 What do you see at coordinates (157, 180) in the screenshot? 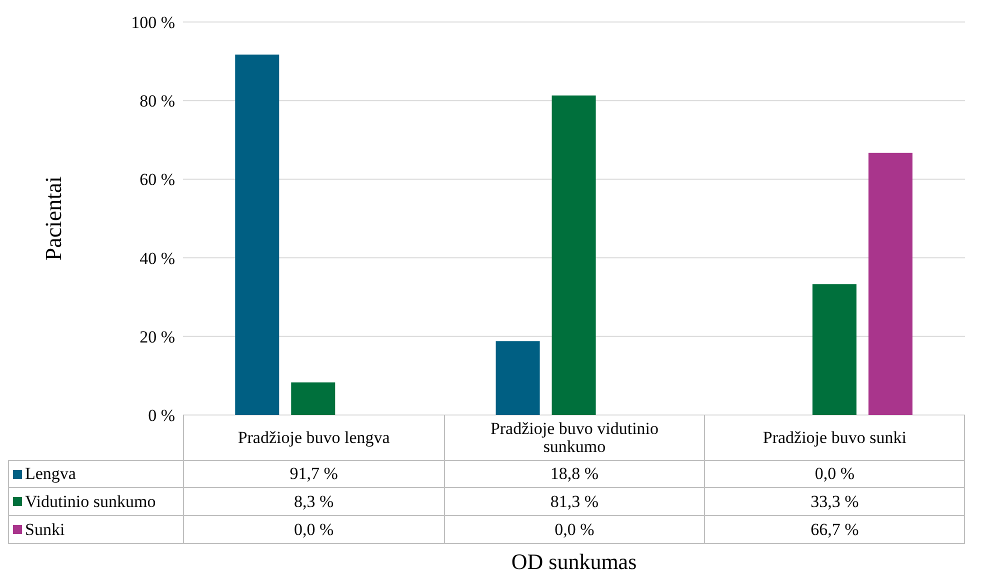
I see `y-tick-label: 60 %` at bounding box center [157, 180].